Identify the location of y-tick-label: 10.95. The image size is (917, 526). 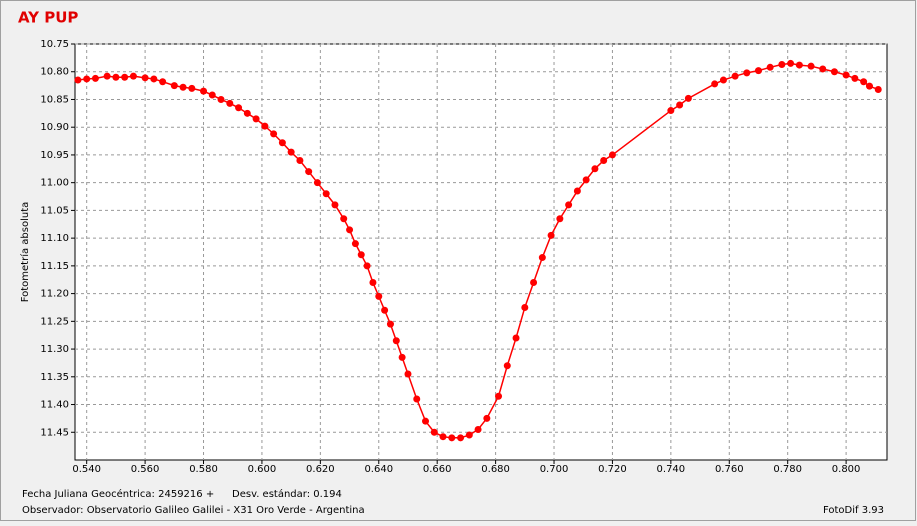
(54, 155).